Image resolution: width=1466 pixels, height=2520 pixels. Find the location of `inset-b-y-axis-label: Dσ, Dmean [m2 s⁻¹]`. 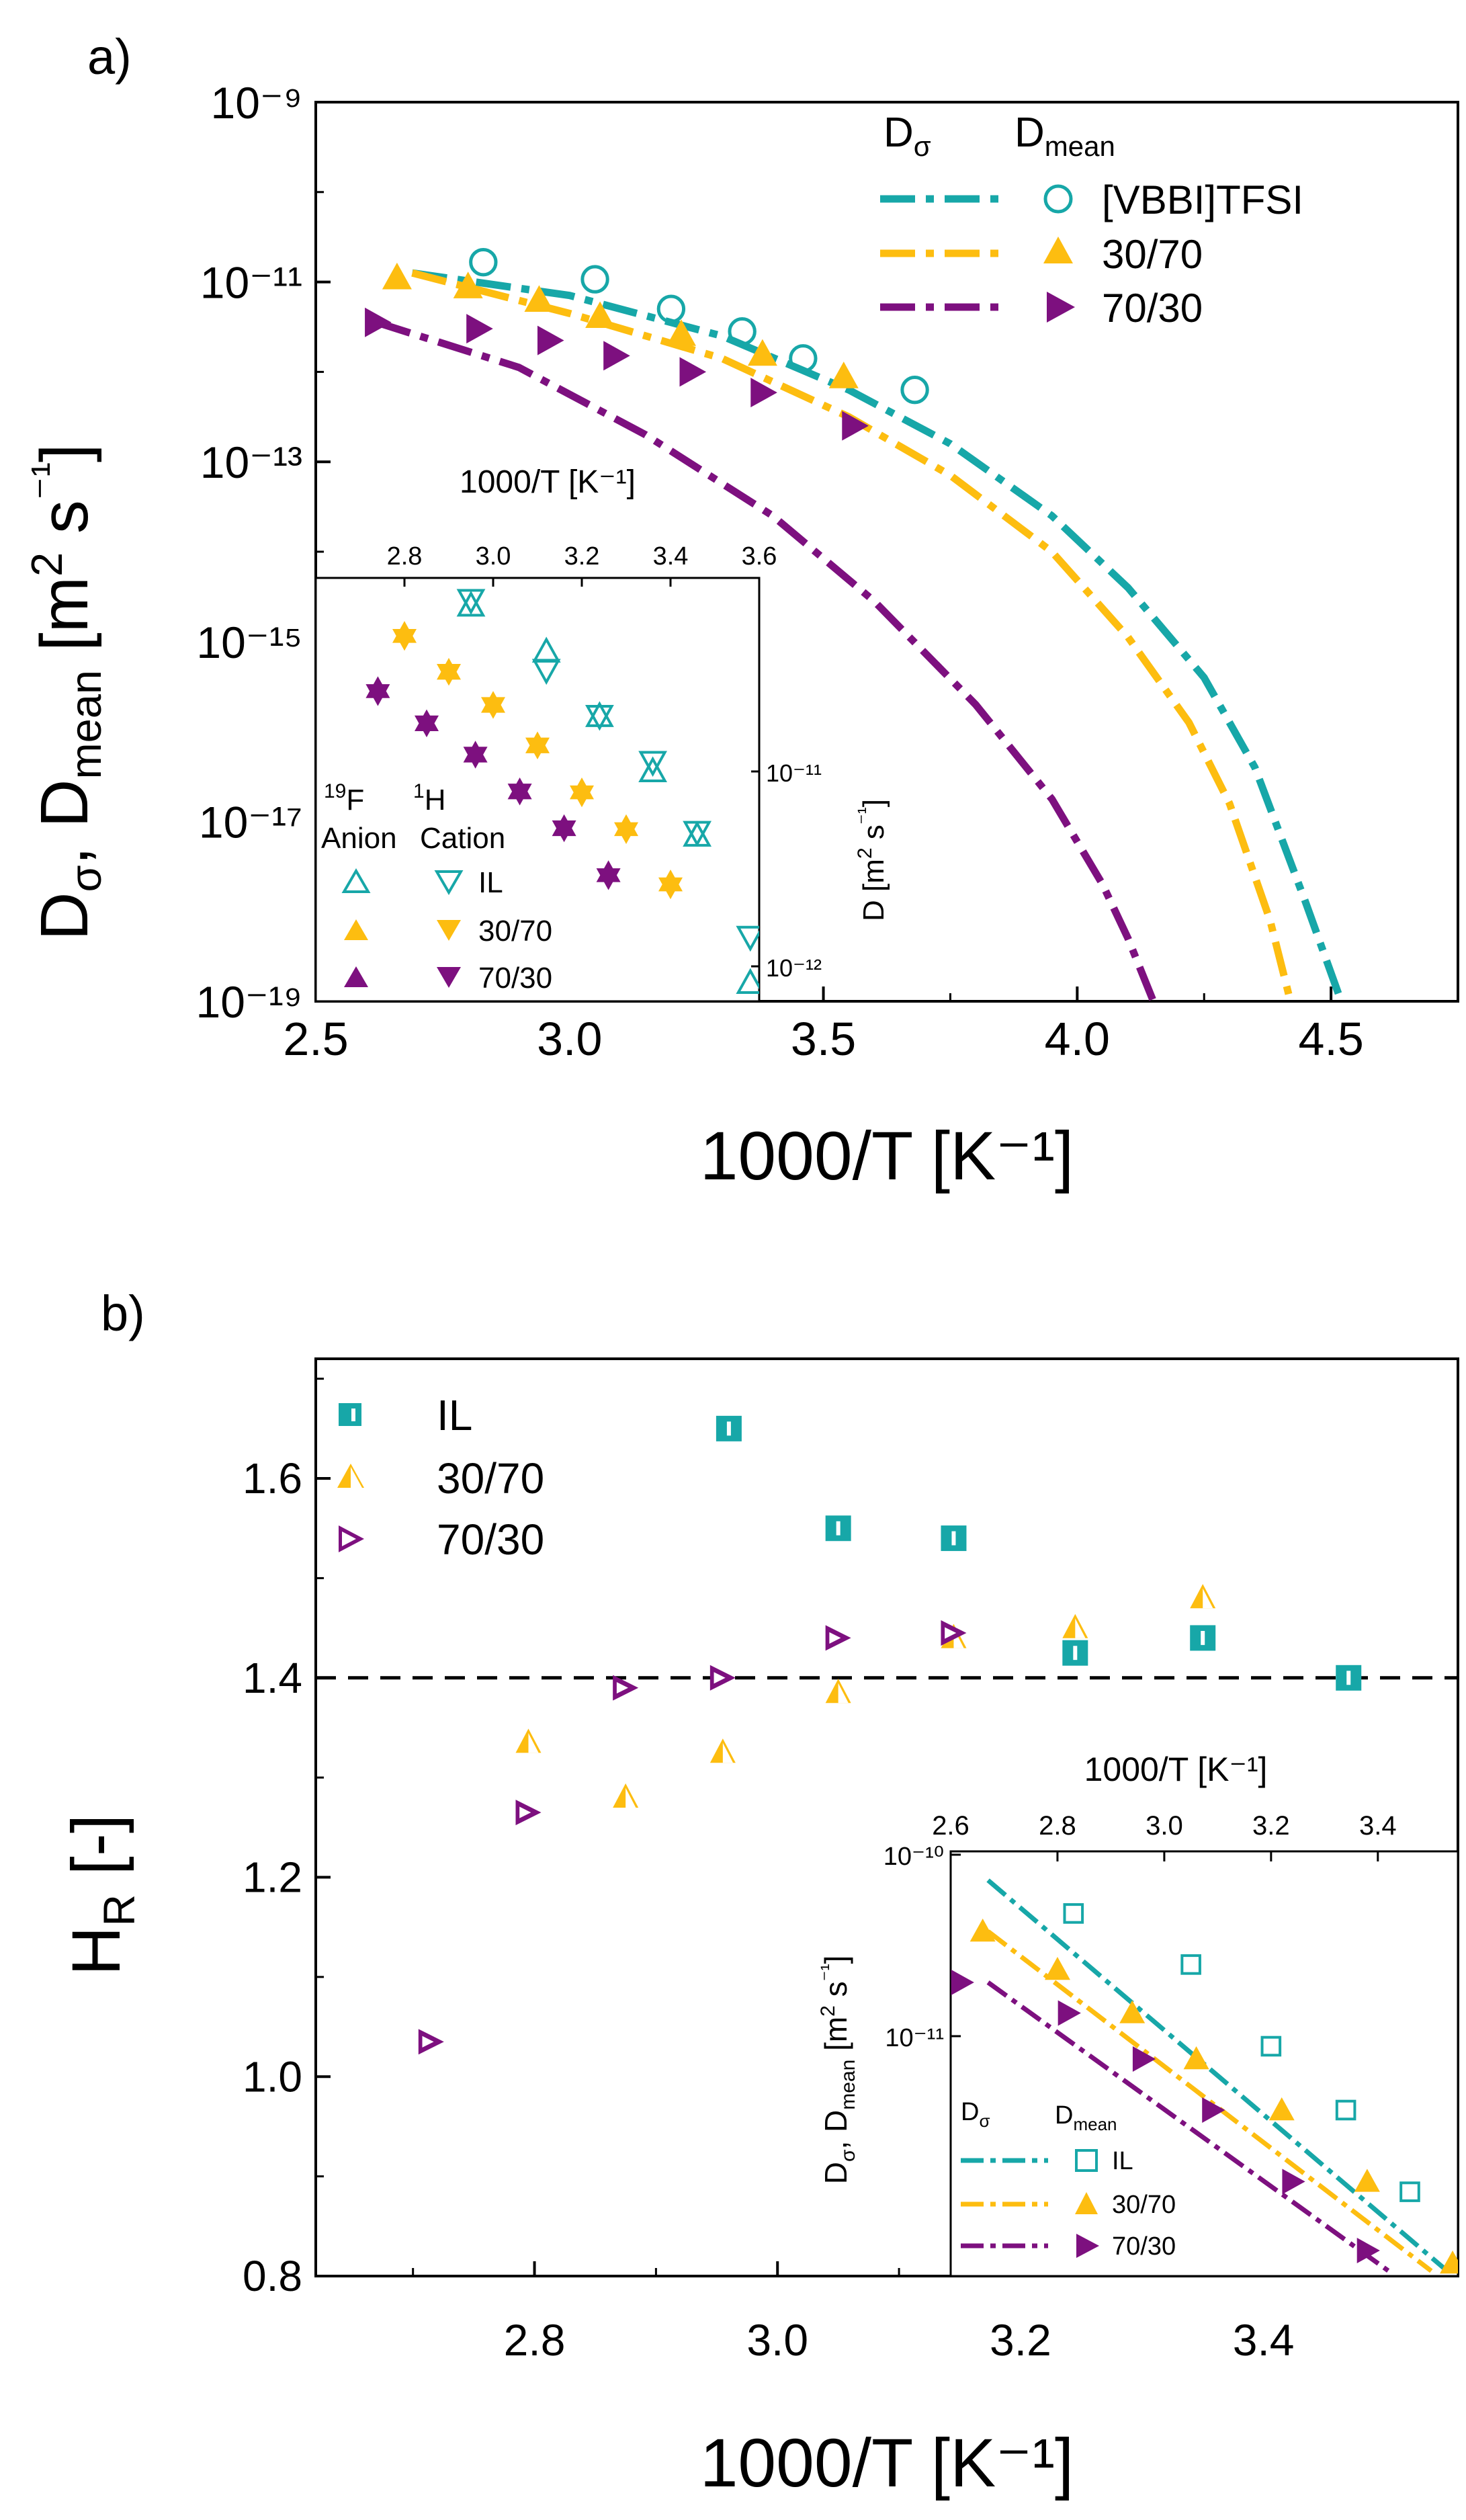

inset-b-y-axis-label: Dσ, Dmean [m2 s⁻¹] is located at coordinates (838, 2070).